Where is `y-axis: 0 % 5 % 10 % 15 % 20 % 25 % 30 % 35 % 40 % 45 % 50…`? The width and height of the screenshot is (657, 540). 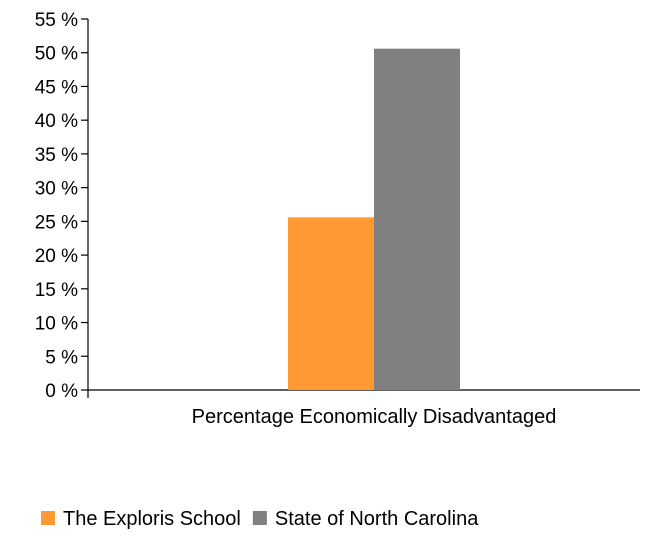
y-axis: 0 % 5 % 10 % 15 % 20 % 25 % 30 % 35 % 40 % 45 % 50… is located at coordinates (62, 206).